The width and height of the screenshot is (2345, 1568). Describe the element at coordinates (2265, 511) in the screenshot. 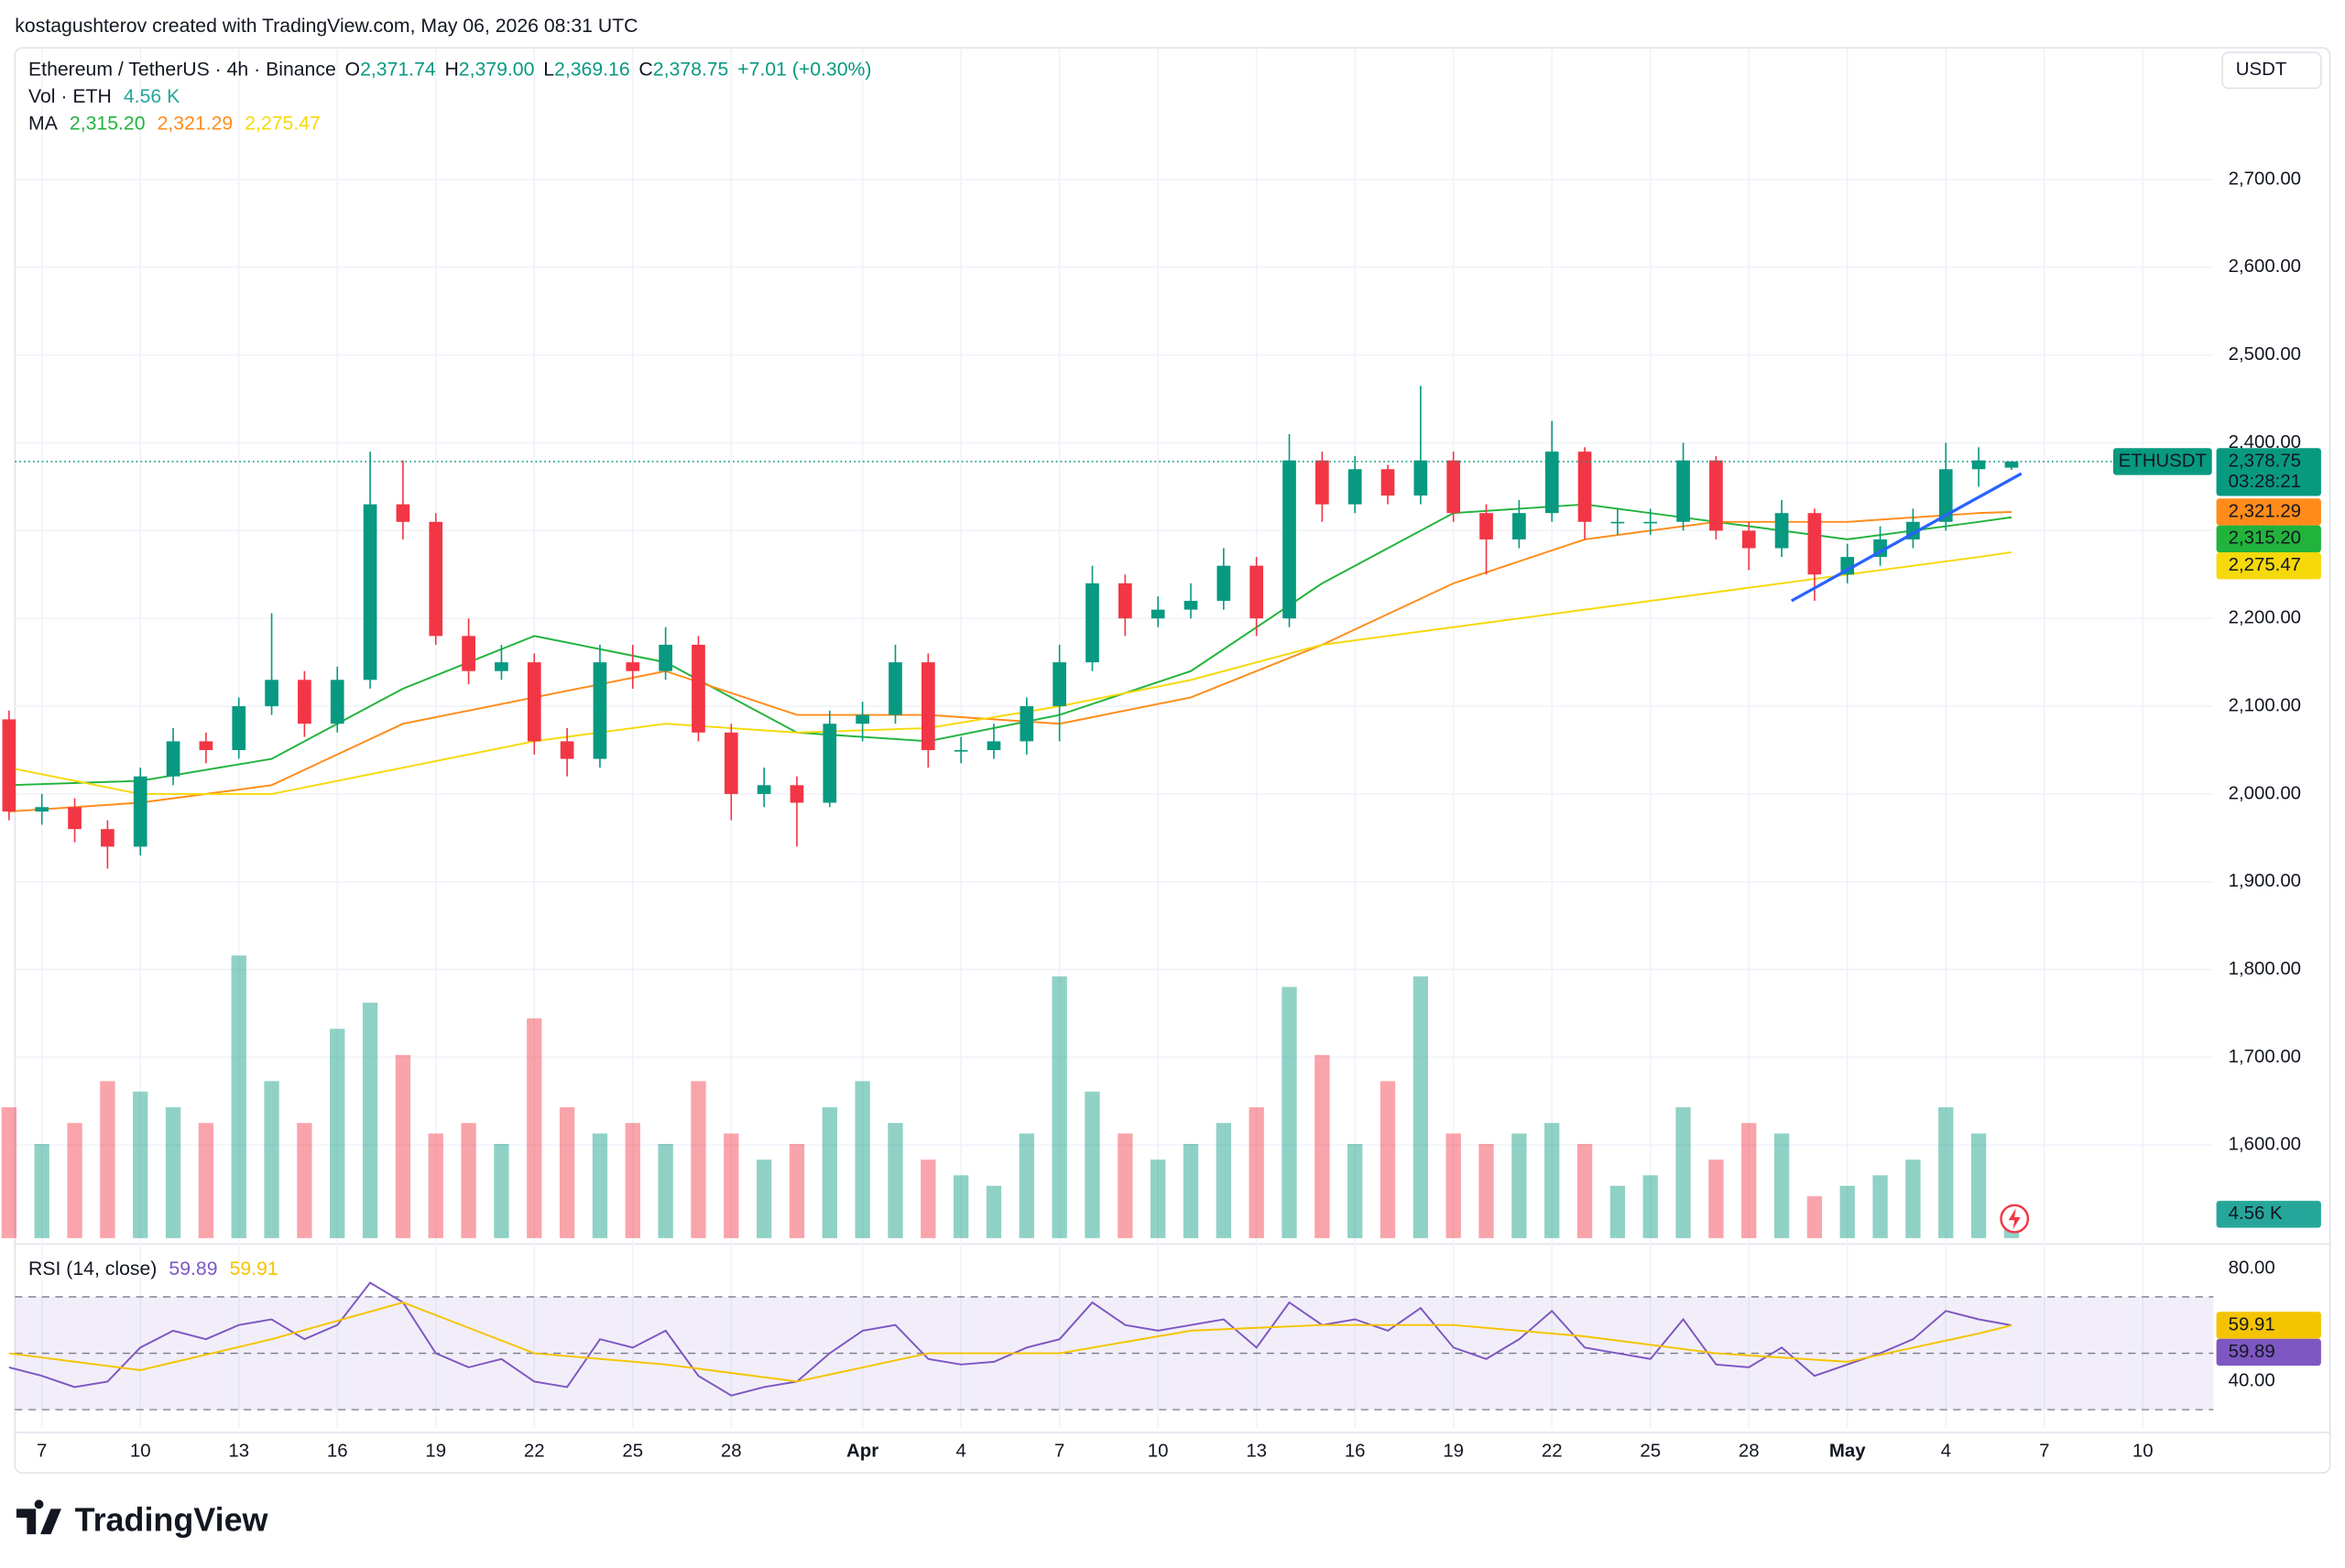

I see `axis-tag-label: 2,321.29` at that location.